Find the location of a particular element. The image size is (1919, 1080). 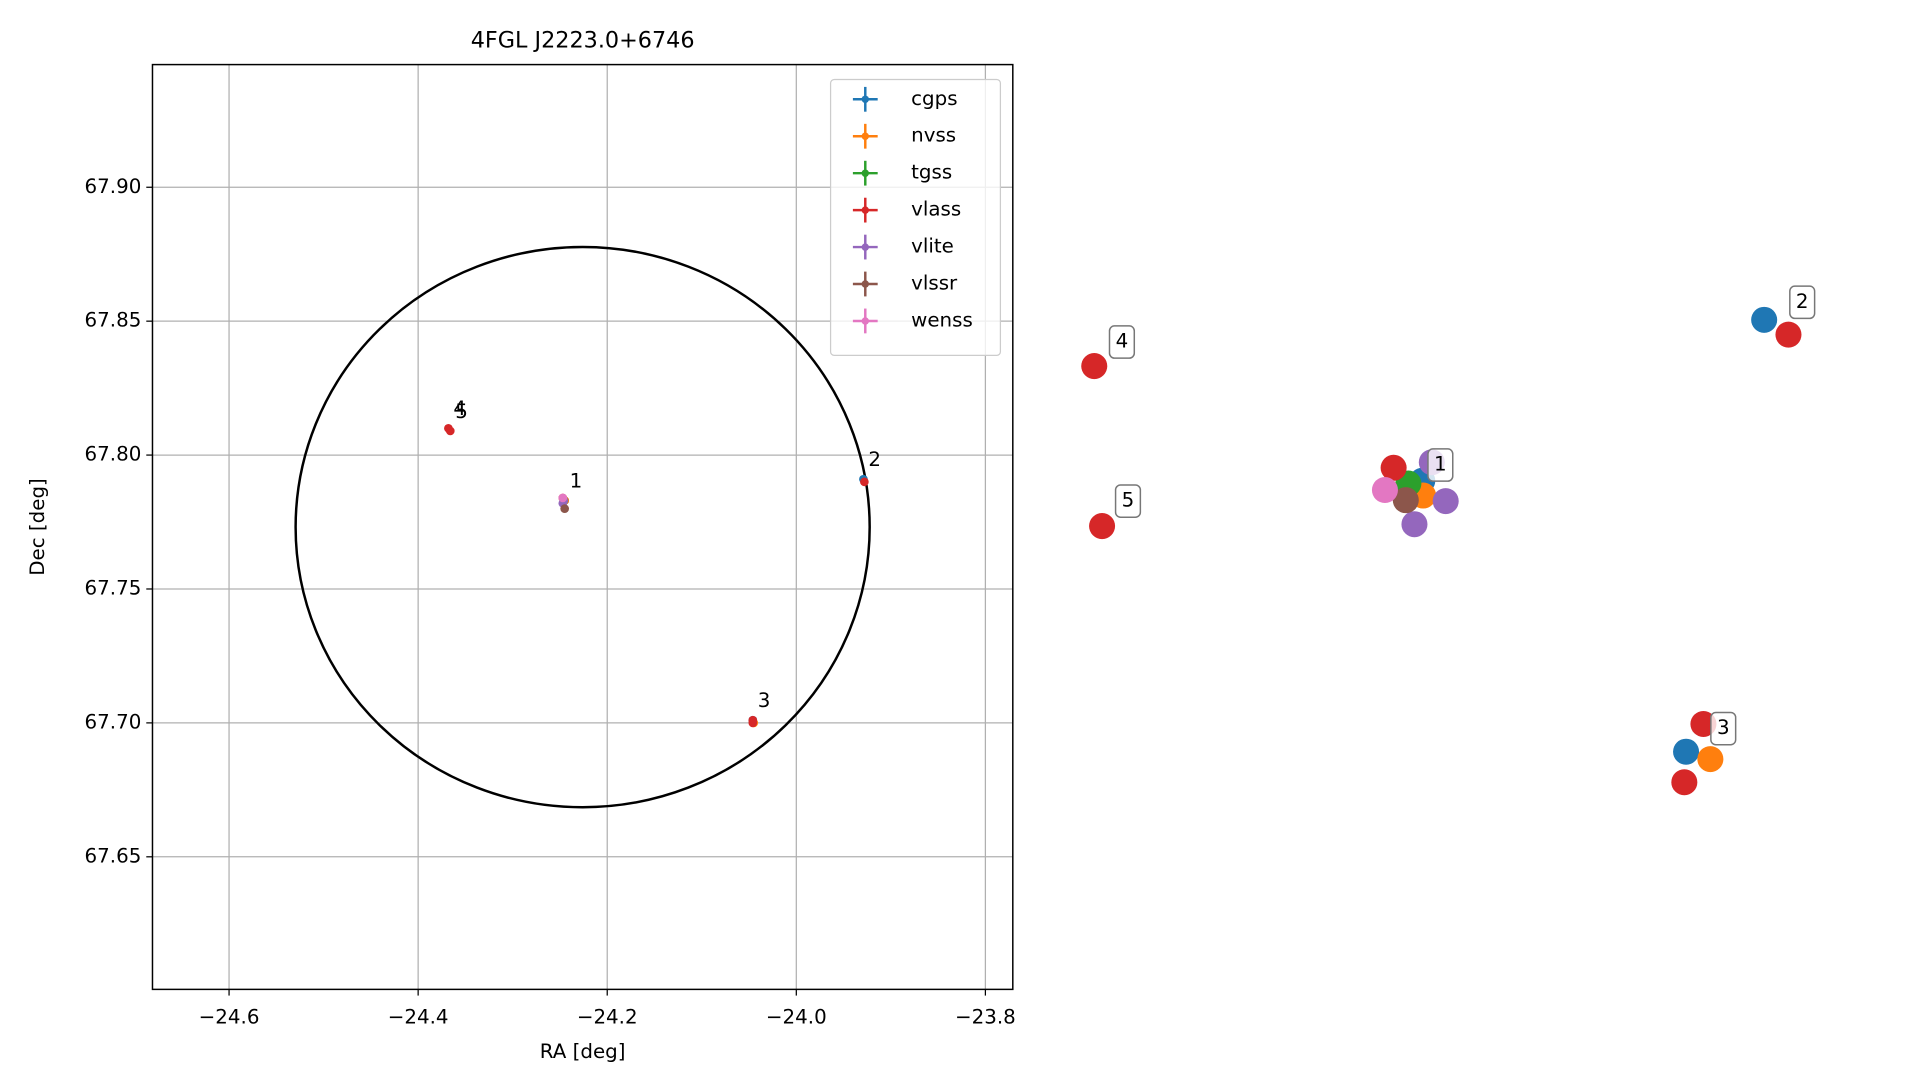

y-axis-label: Dec [deg] is located at coordinates (37, 527).